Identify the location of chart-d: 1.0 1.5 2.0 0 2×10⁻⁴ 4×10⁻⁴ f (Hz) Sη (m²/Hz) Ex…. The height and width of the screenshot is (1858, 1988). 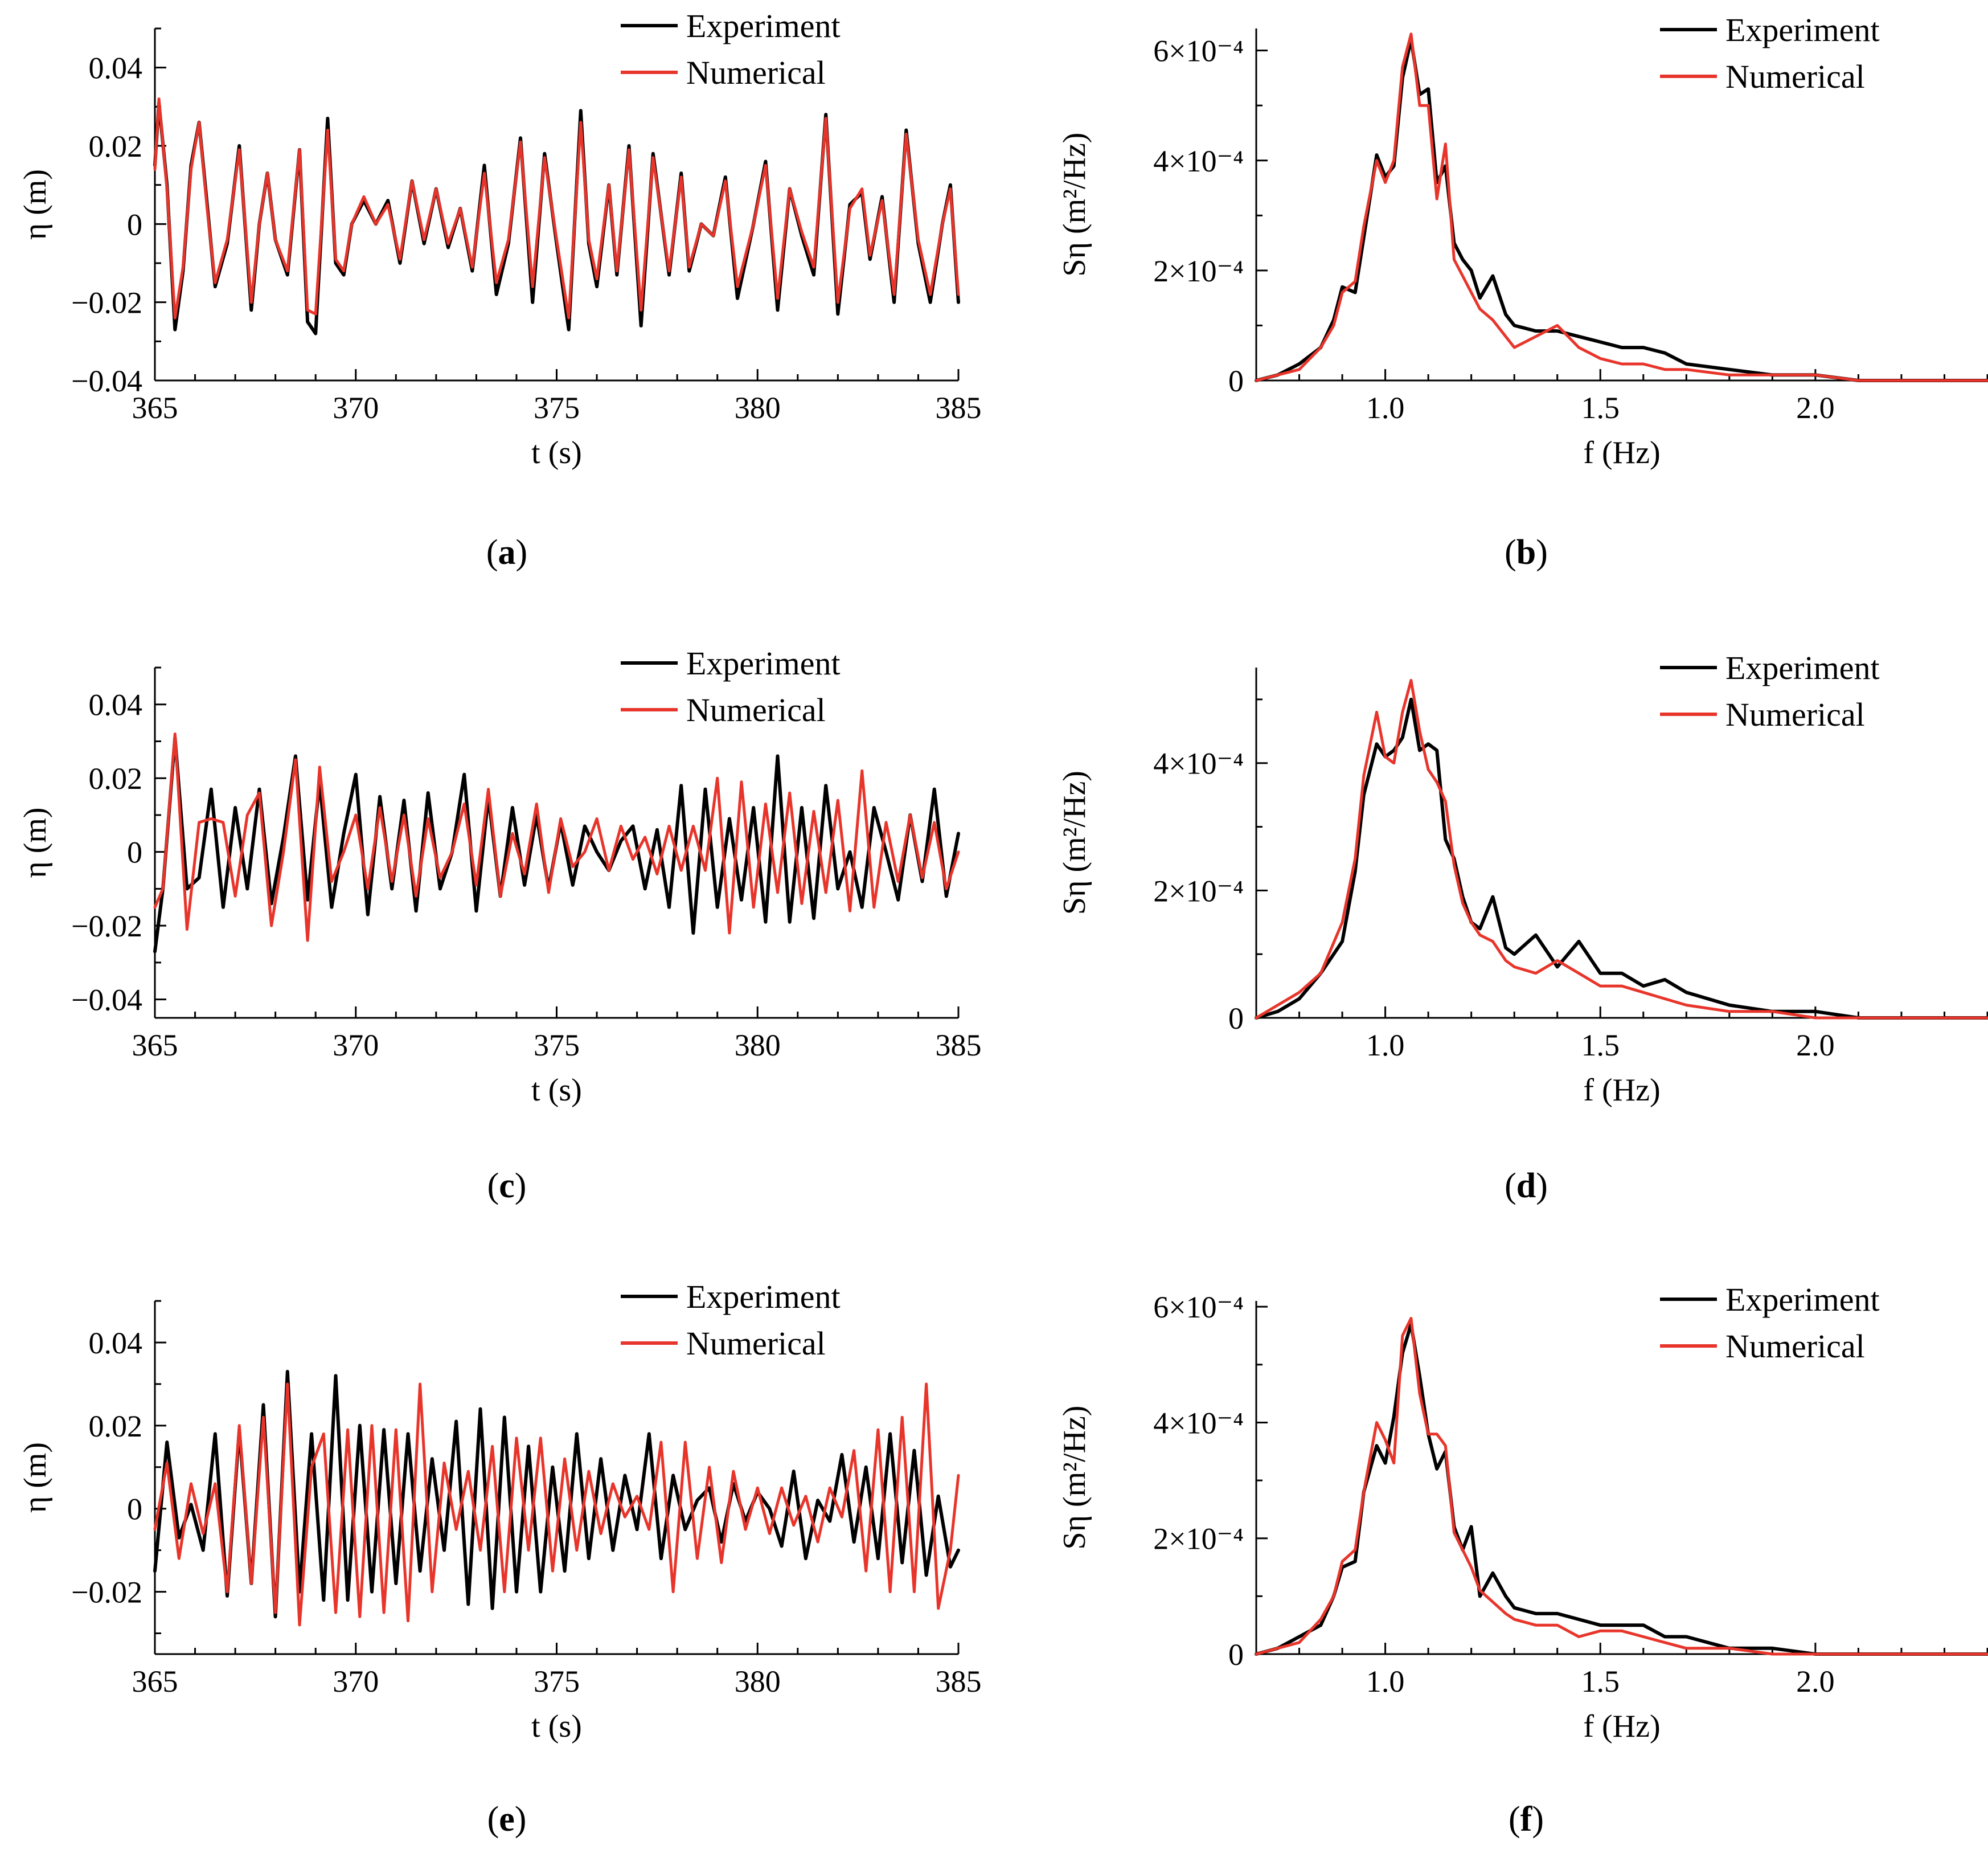
(1522, 878).